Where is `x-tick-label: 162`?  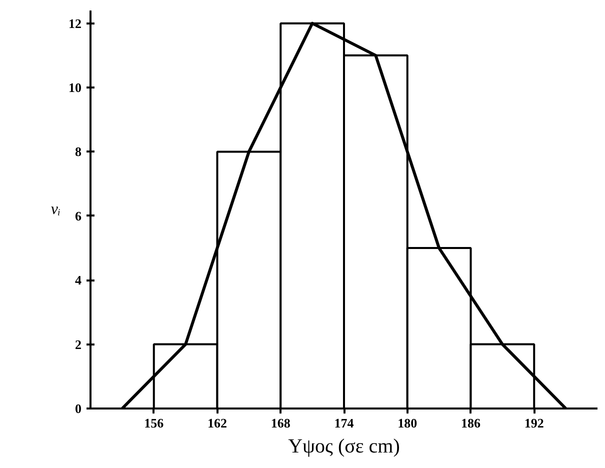 x-tick-label: 162 is located at coordinates (217, 423).